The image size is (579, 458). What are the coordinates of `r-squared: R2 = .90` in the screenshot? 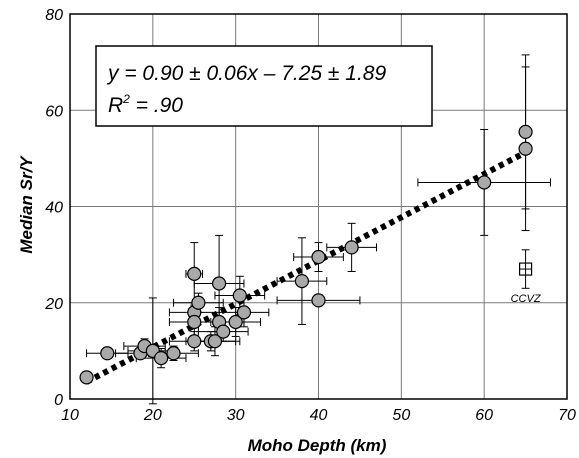 It's located at (145, 104).